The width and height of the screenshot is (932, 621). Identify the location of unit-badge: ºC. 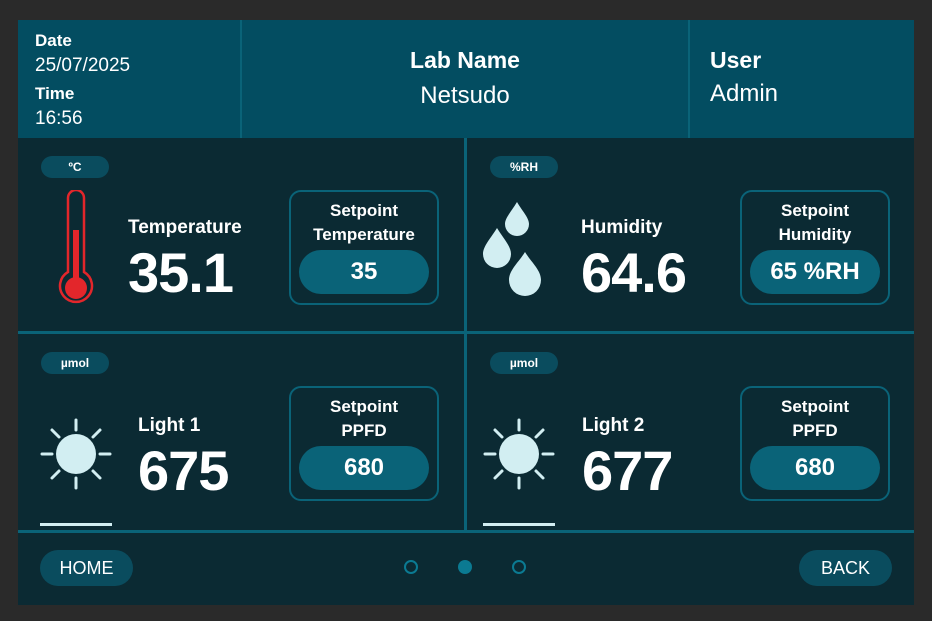
(75, 167).